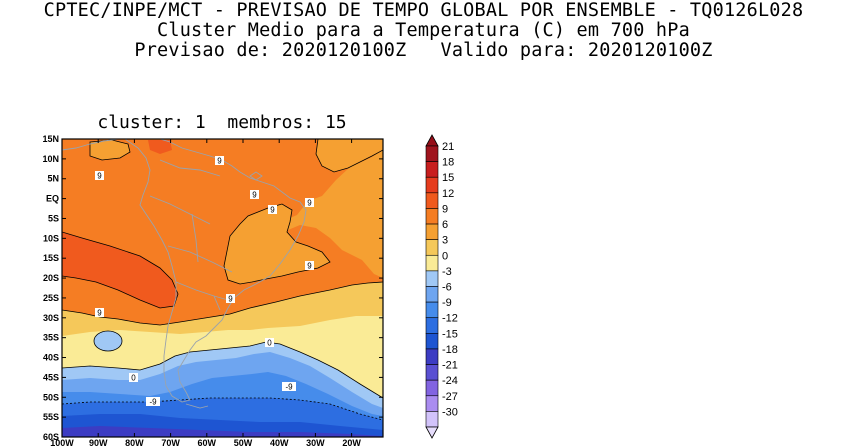 The width and height of the screenshot is (847, 448). I want to click on contour-labels: 9 9 9 9 9 9 9 9 0 0 -9 -9, so click(204, 281).